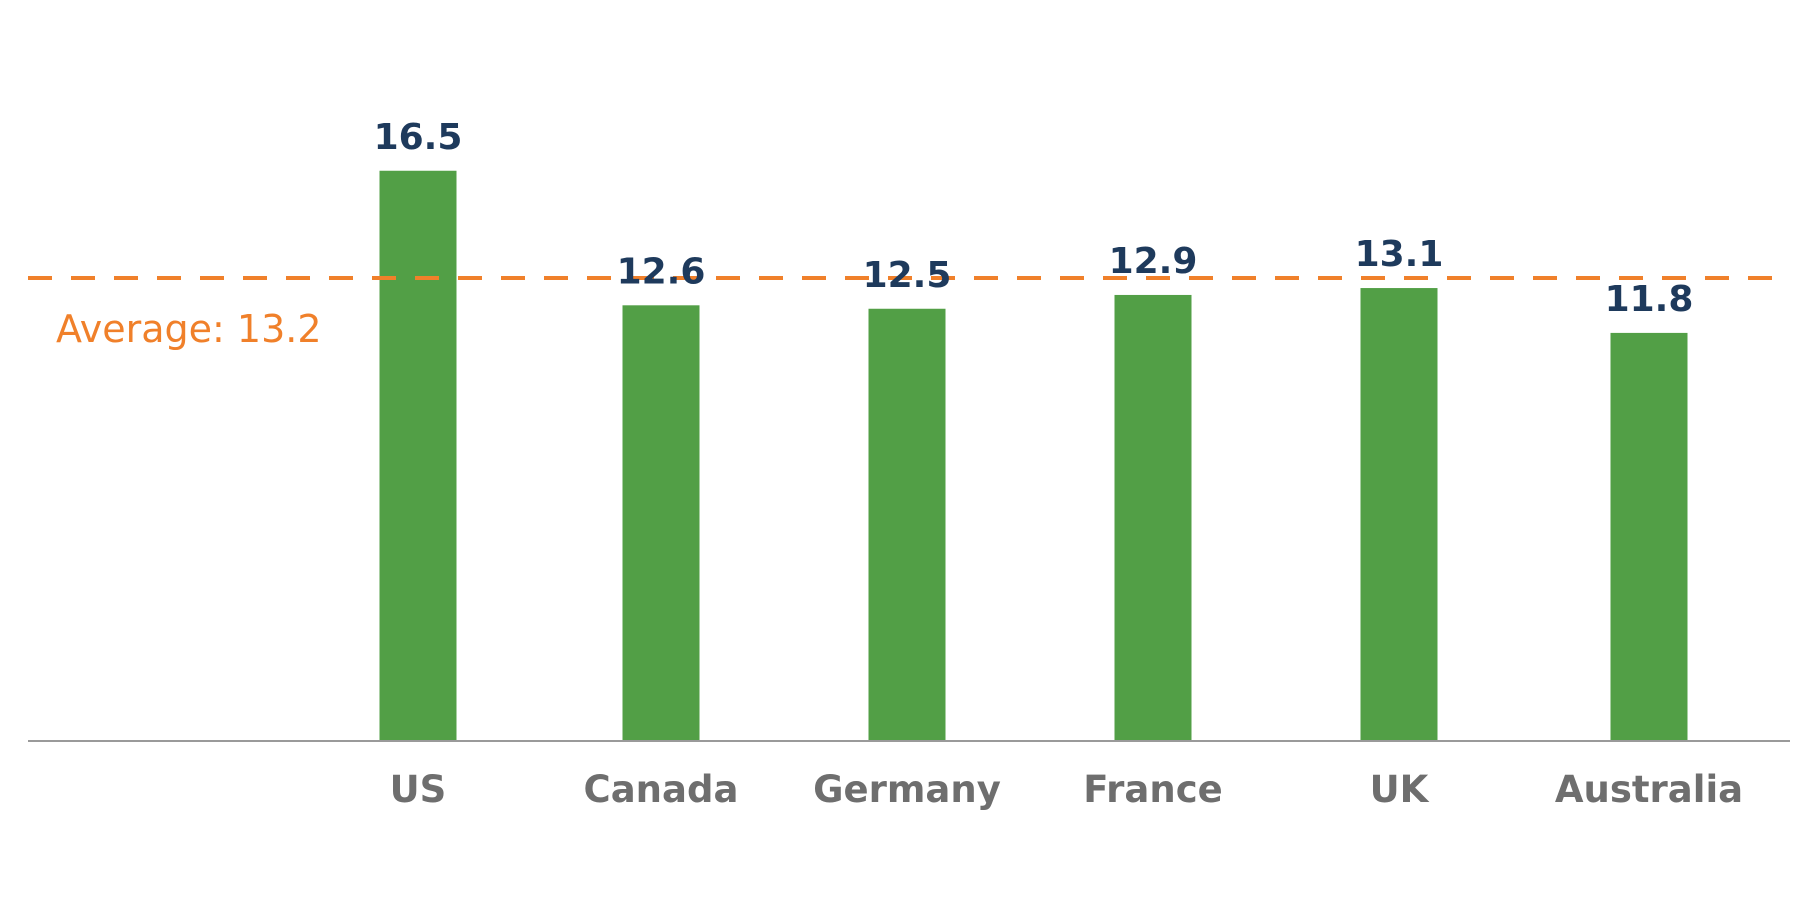  What do you see at coordinates (1399, 254) in the screenshot?
I see `value-label-uk: 13.1` at bounding box center [1399, 254].